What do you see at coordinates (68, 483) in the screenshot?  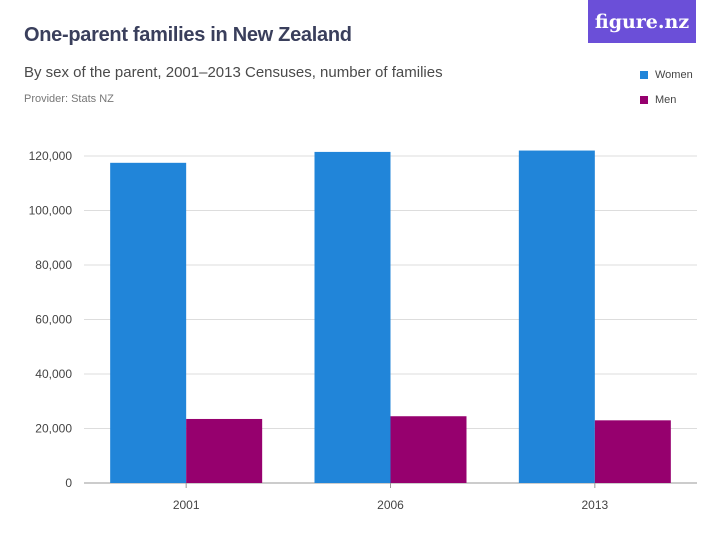 I see `y-tick-label: 0` at bounding box center [68, 483].